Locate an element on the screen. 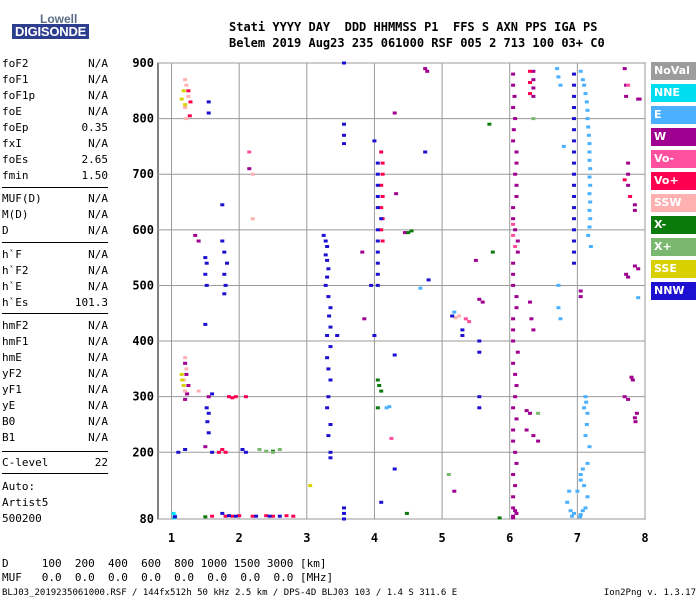 Image resolution: width=700 pixels, height=600 pixels. auto-info-line: Artist5 is located at coordinates (25, 502).